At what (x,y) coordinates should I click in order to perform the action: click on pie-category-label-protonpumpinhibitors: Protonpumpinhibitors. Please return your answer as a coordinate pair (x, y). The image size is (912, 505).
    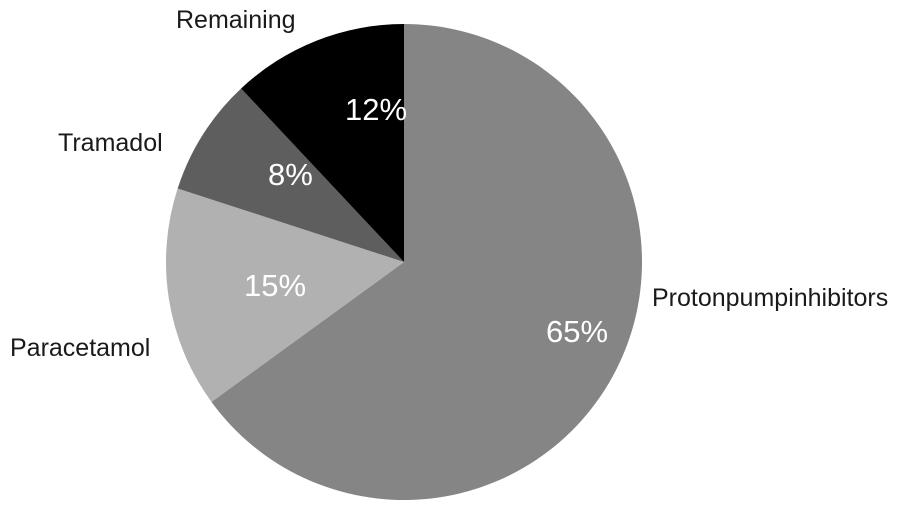
    Looking at the image, I should click on (770, 298).